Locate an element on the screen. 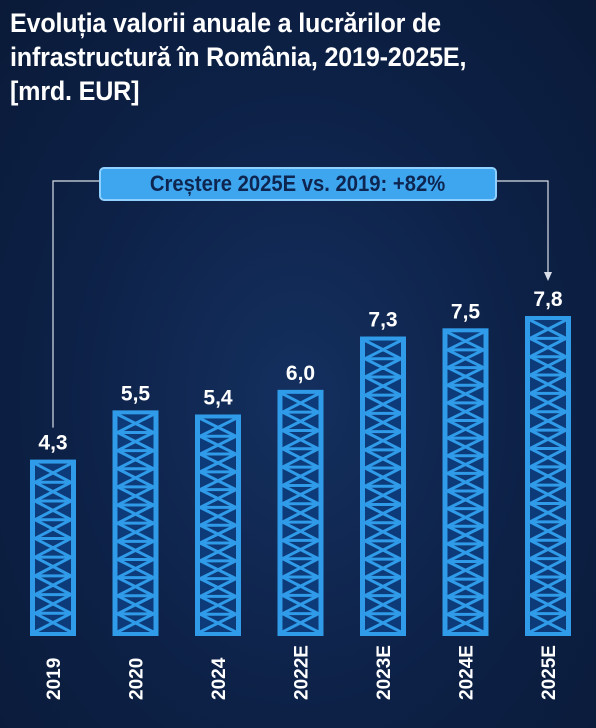 The width and height of the screenshot is (596, 728). bar-2023E is located at coordinates (383, 486).